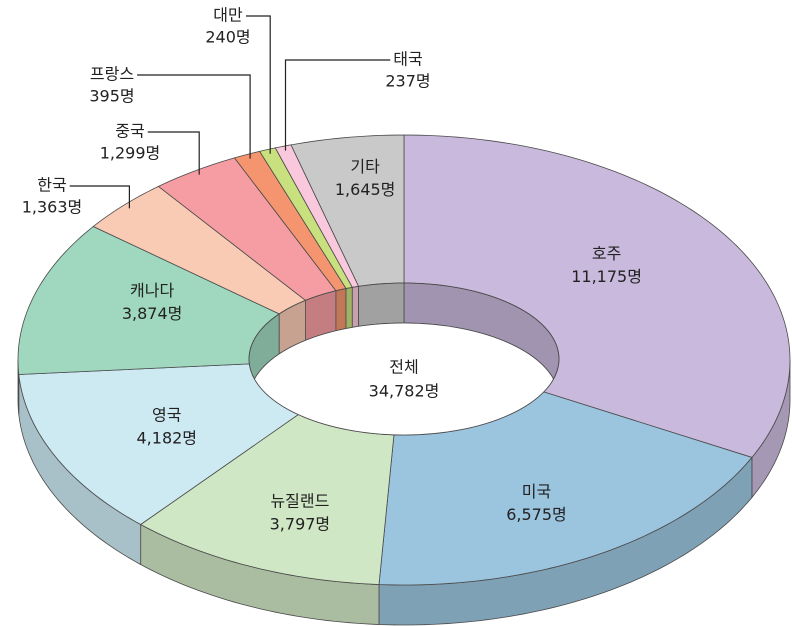 The height and width of the screenshot is (626, 792). I want to click on hole-opening, so click(404, 378).